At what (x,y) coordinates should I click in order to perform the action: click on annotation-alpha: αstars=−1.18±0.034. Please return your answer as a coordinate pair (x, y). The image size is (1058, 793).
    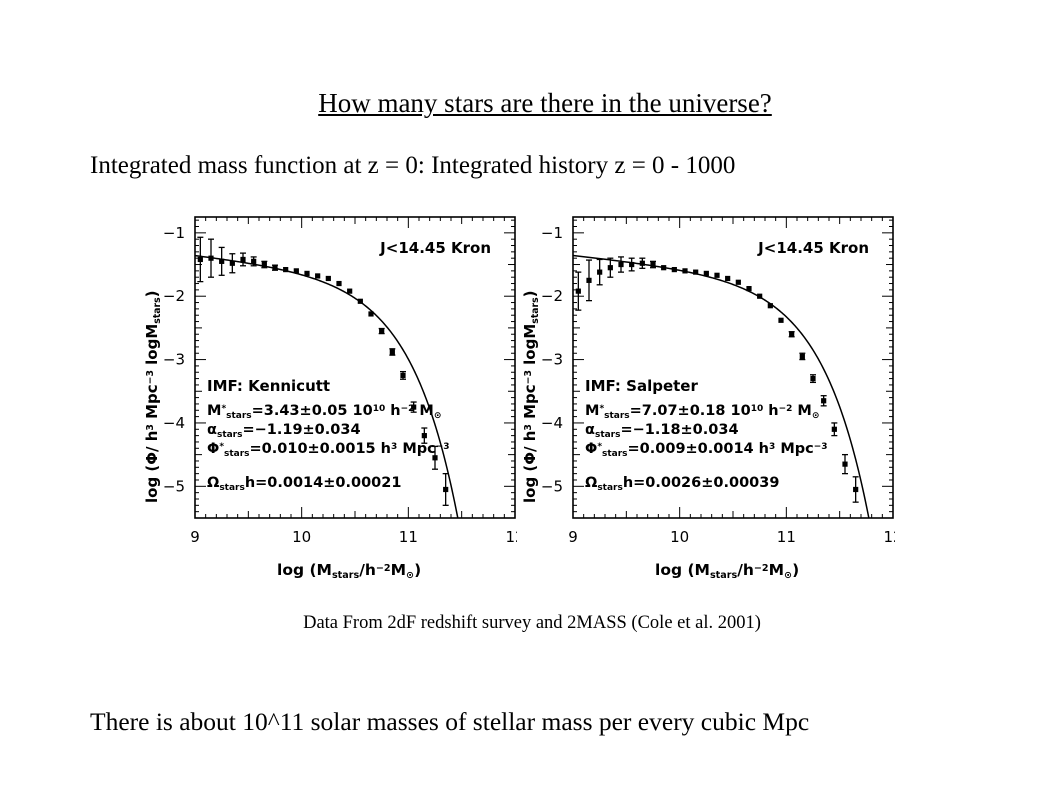
    Looking at the image, I should click on (662, 431).